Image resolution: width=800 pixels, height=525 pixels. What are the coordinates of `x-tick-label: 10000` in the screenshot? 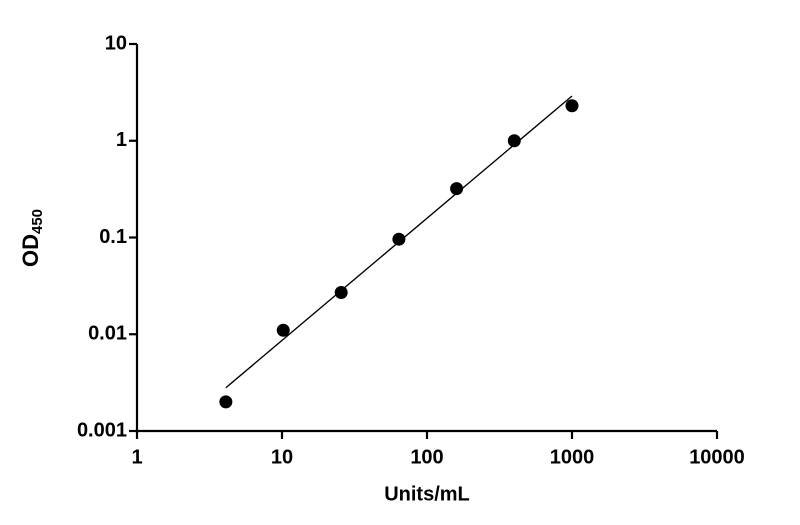 It's located at (717, 457).